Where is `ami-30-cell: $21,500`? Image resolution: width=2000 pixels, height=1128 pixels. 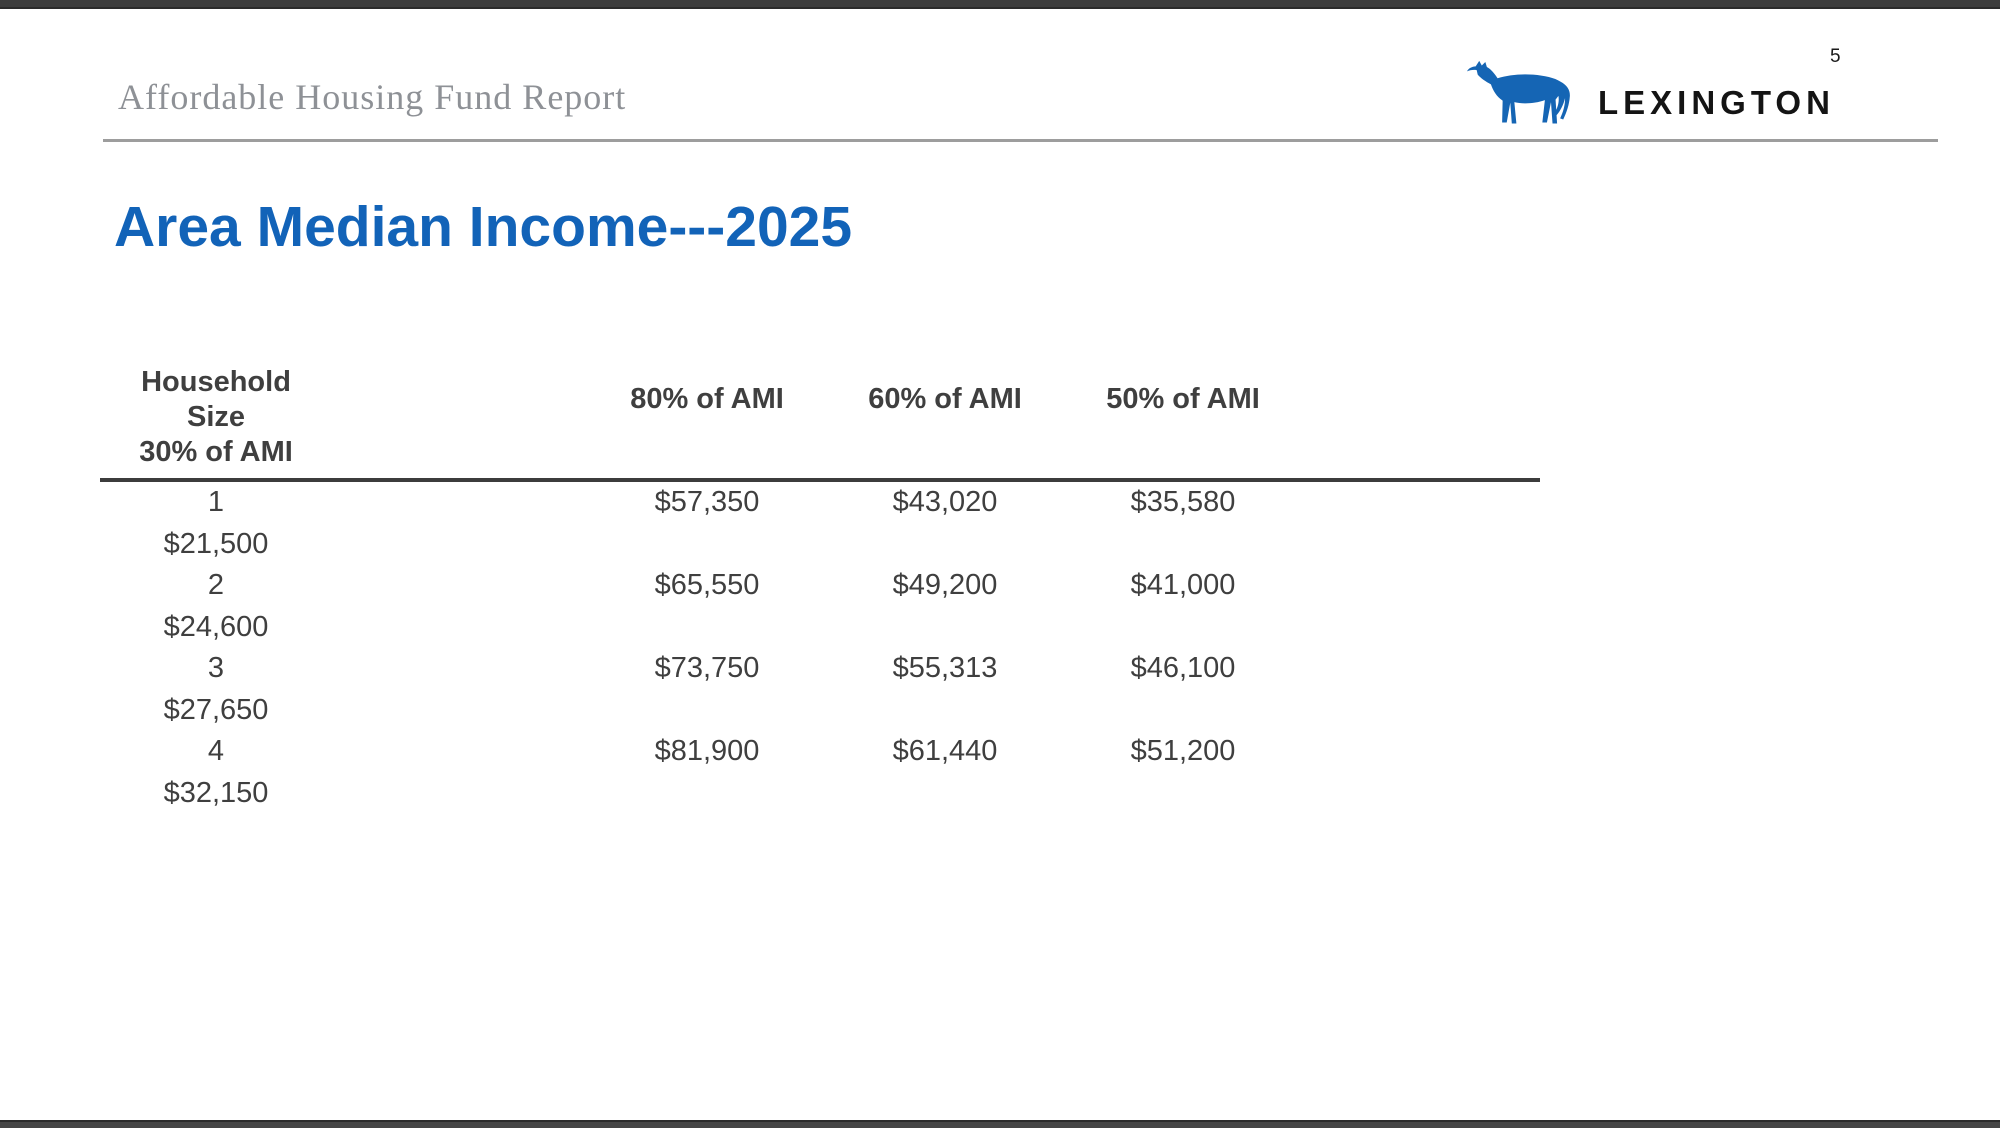
ami-30-cell: $21,500 is located at coordinates (216, 543).